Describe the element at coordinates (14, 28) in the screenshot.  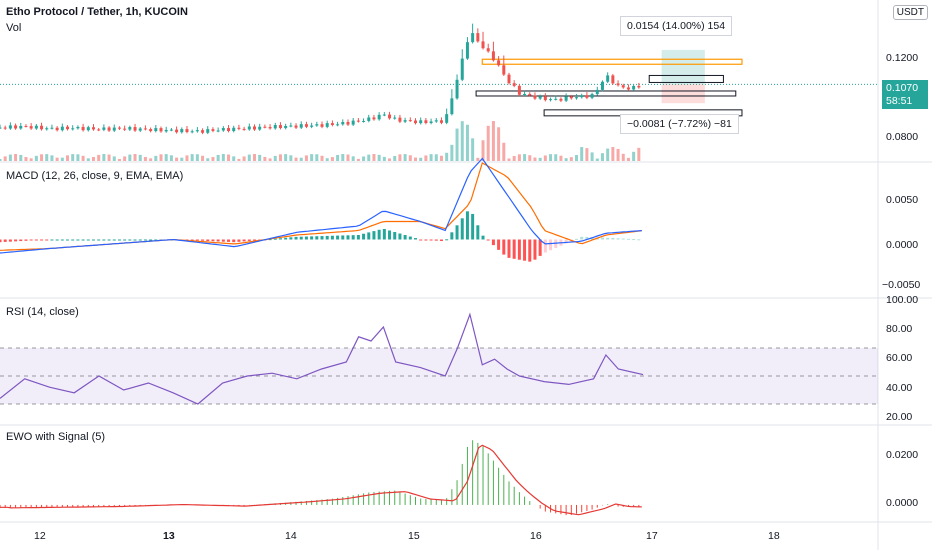
I see `volume-label: Vol` at that location.